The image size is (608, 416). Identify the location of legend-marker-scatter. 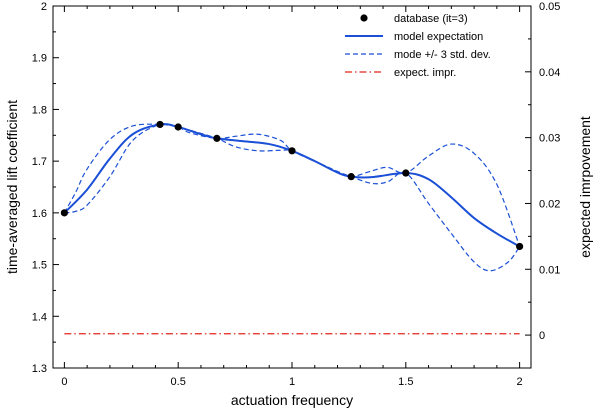
(364, 18).